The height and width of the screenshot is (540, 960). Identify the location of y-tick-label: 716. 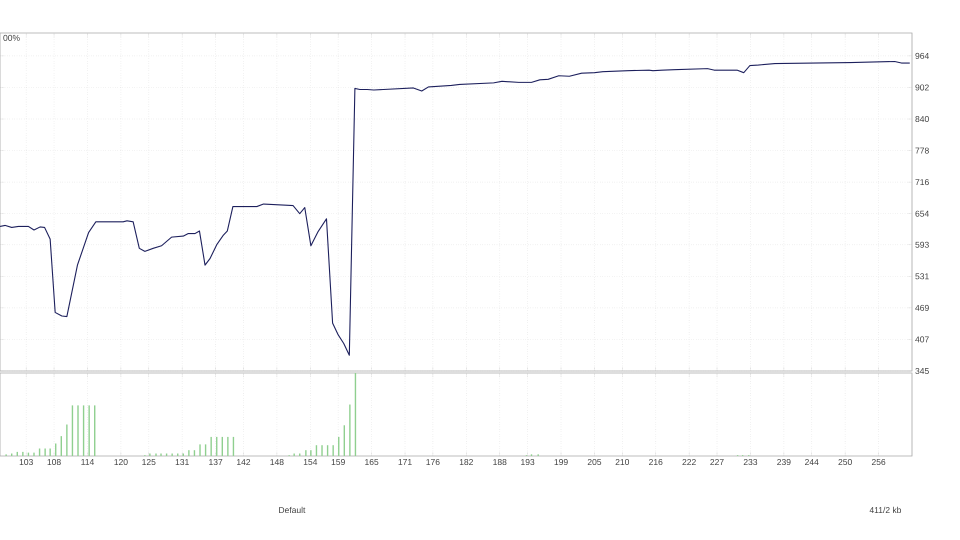
(922, 182).